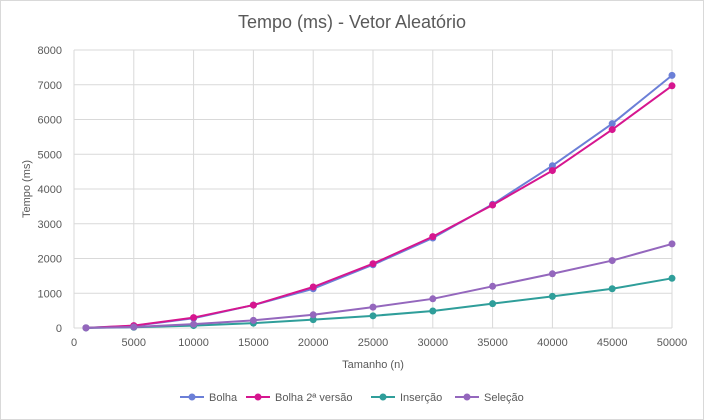 The image size is (704, 420). Describe the element at coordinates (50, 86) in the screenshot. I see `y-tick-label: 7000` at that location.